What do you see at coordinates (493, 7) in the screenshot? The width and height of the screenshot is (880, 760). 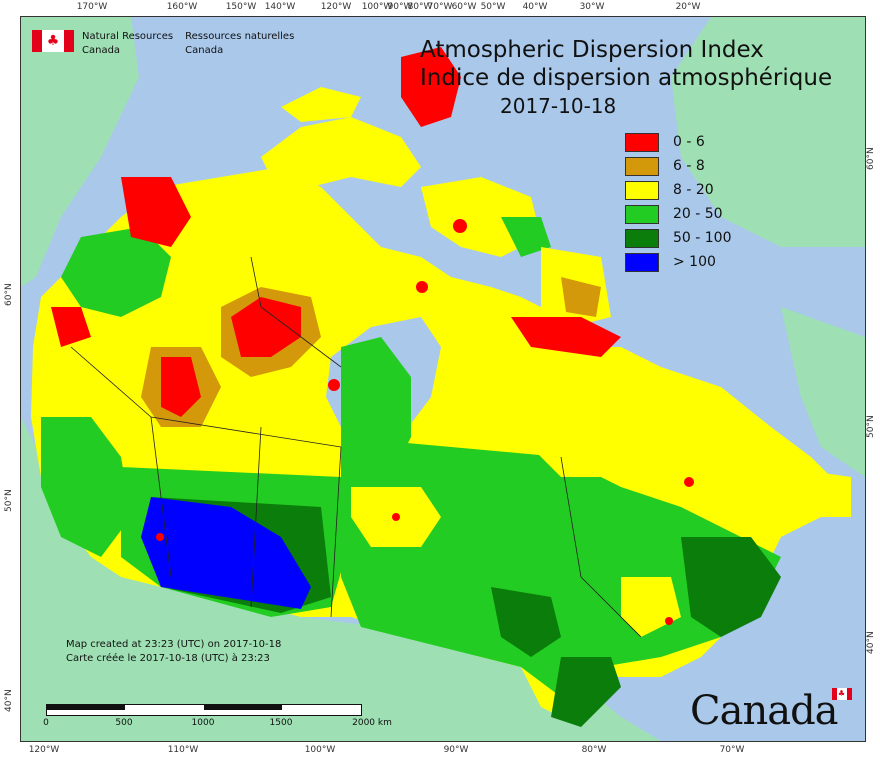 I see `tick-top: 50°W` at bounding box center [493, 7].